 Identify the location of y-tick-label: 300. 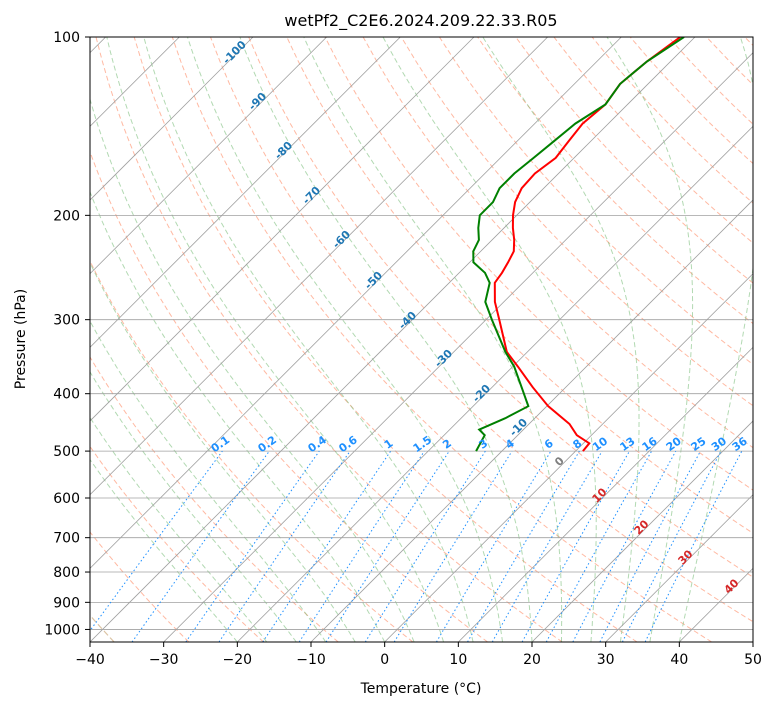
(66, 321).